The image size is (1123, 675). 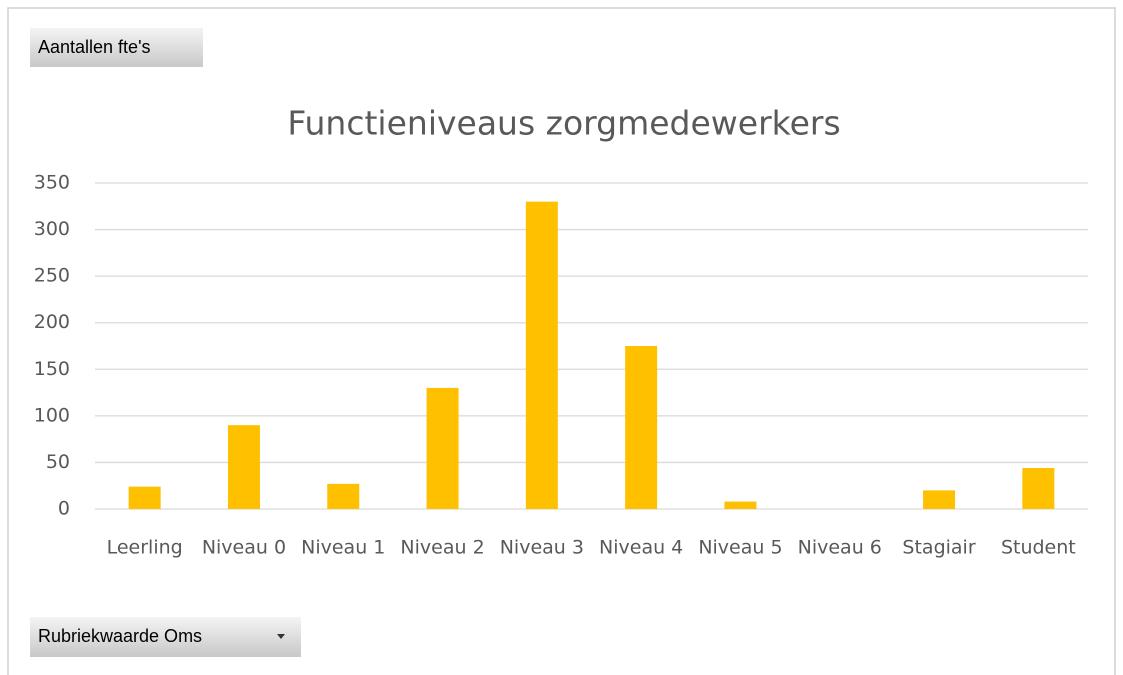 I want to click on y-tick-label: 200, so click(x=52, y=322).